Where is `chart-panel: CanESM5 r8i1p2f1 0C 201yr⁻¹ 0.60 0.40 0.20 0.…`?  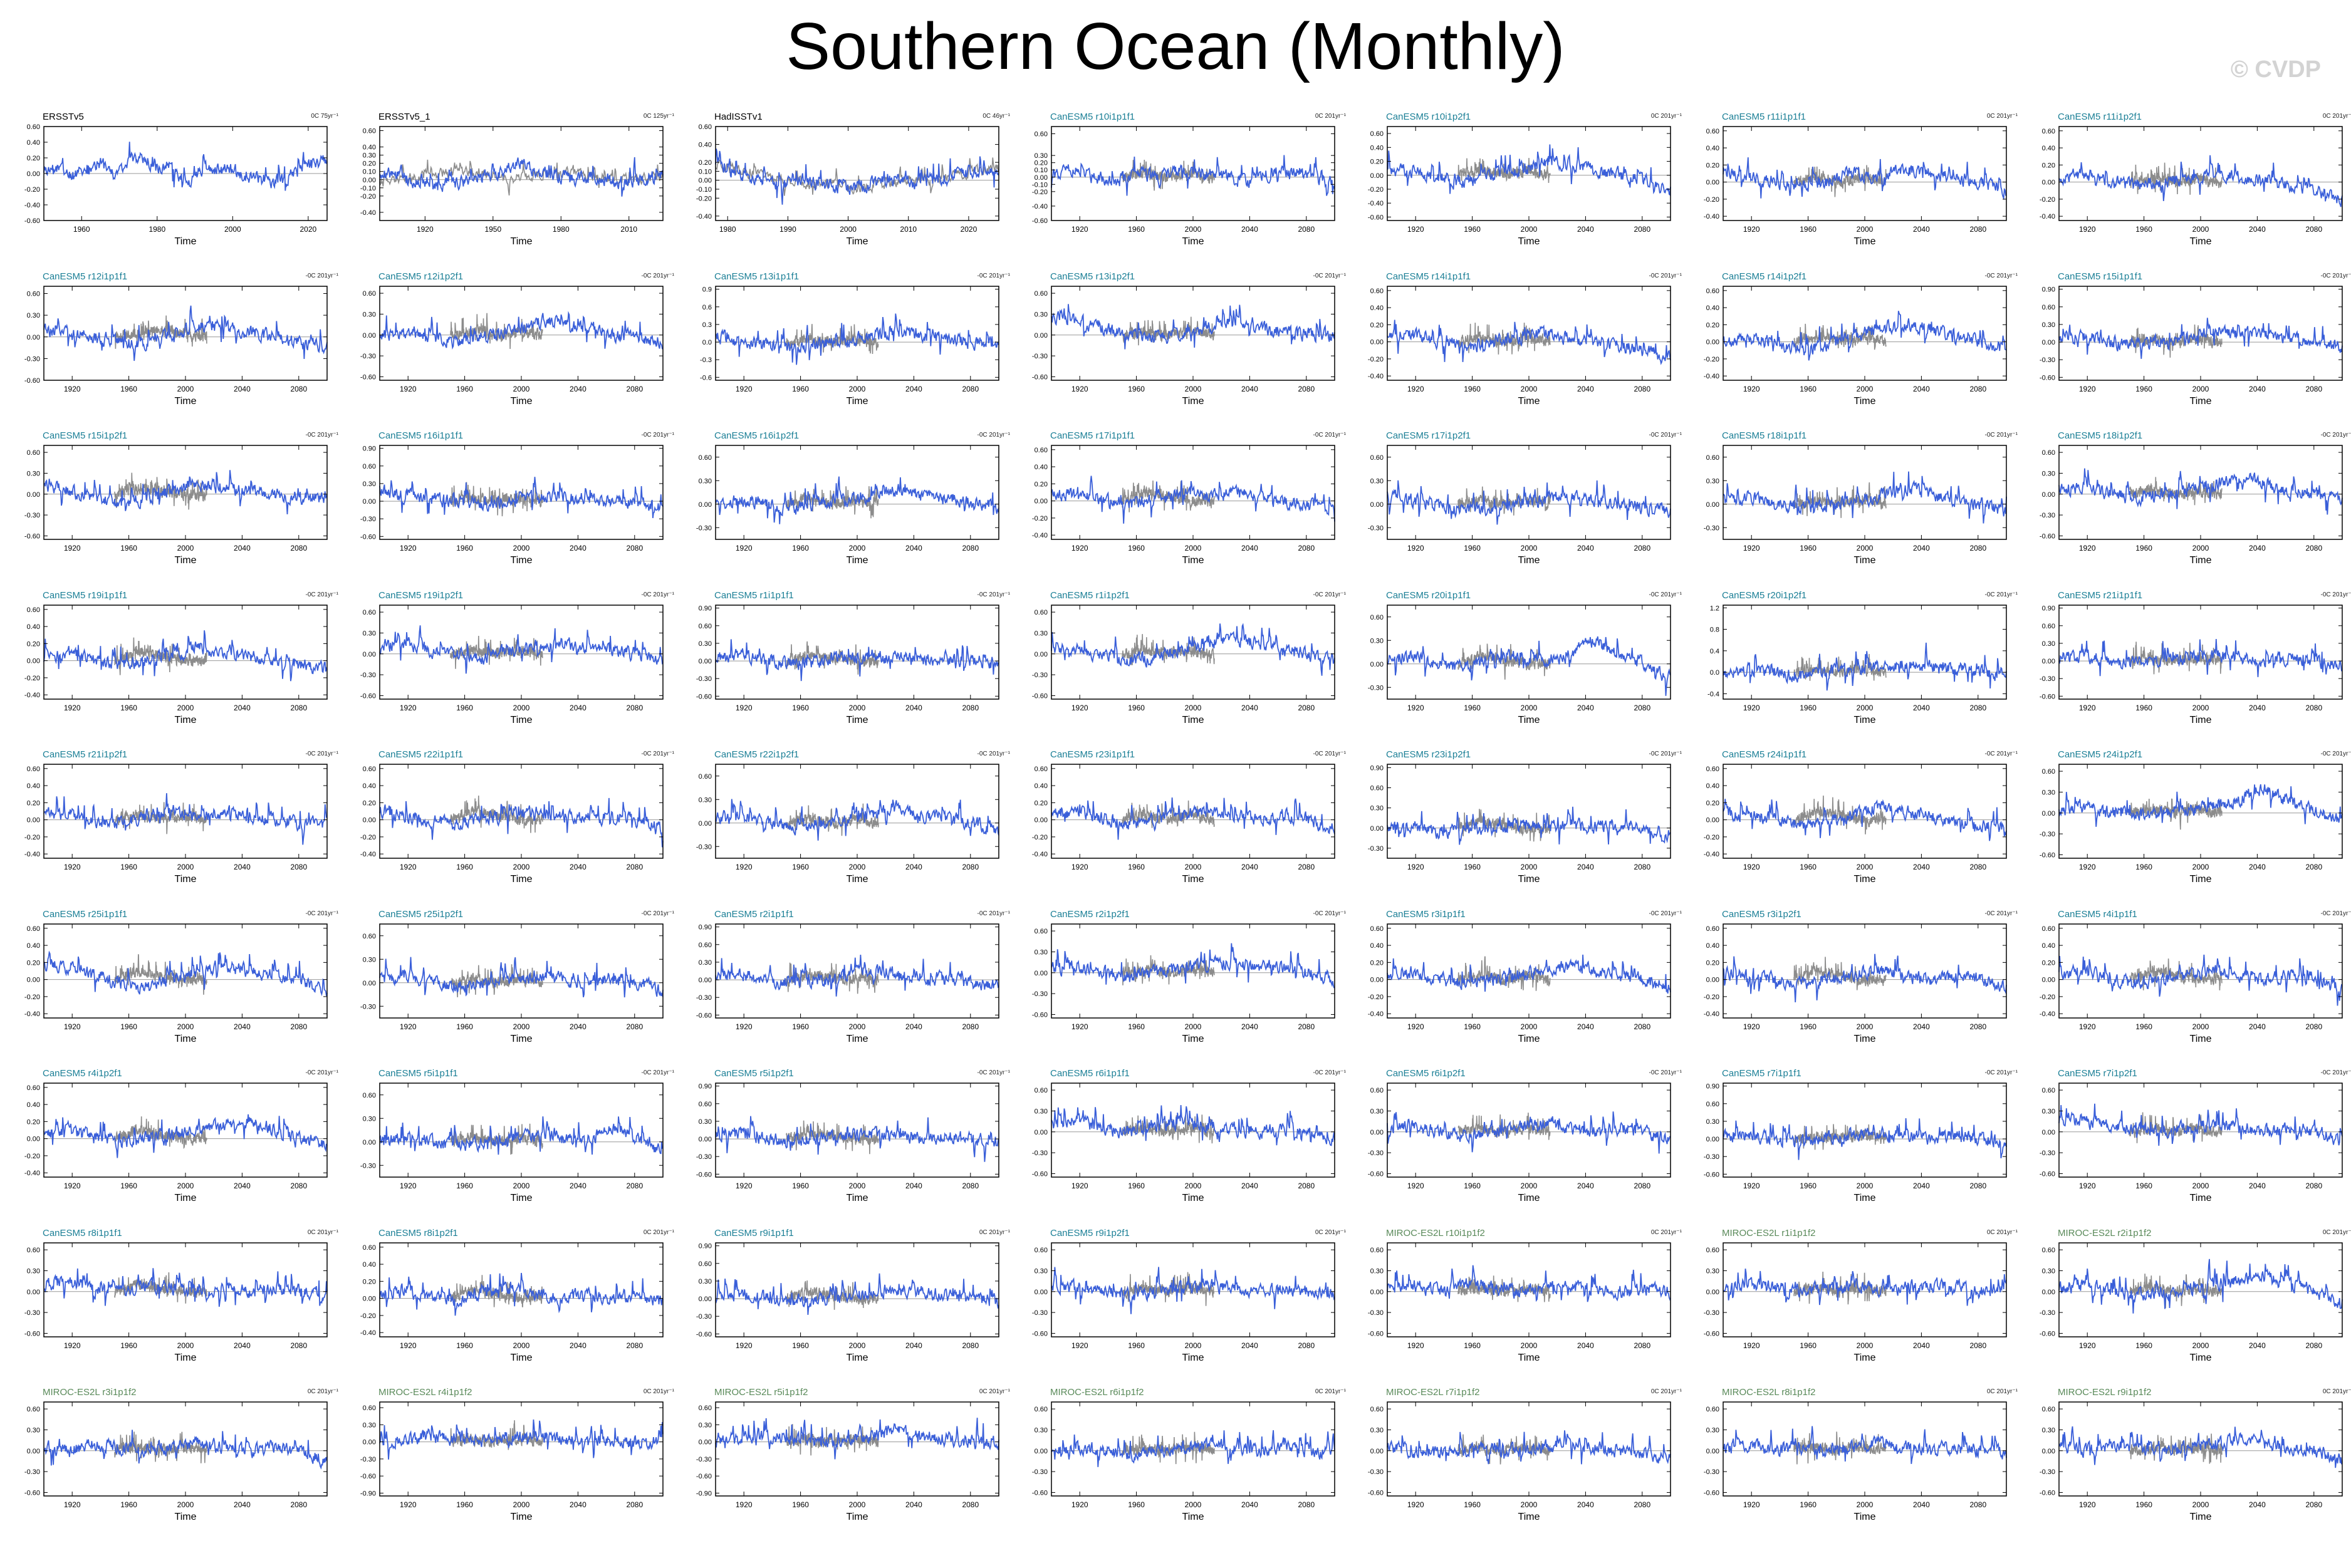
chart-panel: CanESM5 r8i1p2f1 0C 201yr⁻¹ 0.60 0.40 0.20 0.… is located at coordinates (509, 1306).